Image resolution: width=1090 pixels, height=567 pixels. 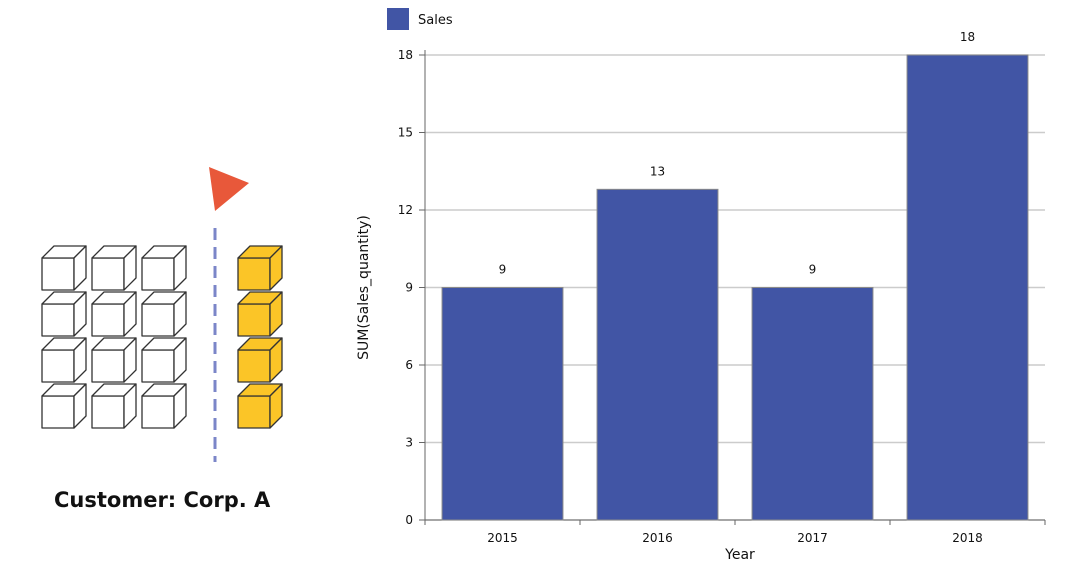 I want to click on y-tick-label: 18, so click(x=405, y=55).